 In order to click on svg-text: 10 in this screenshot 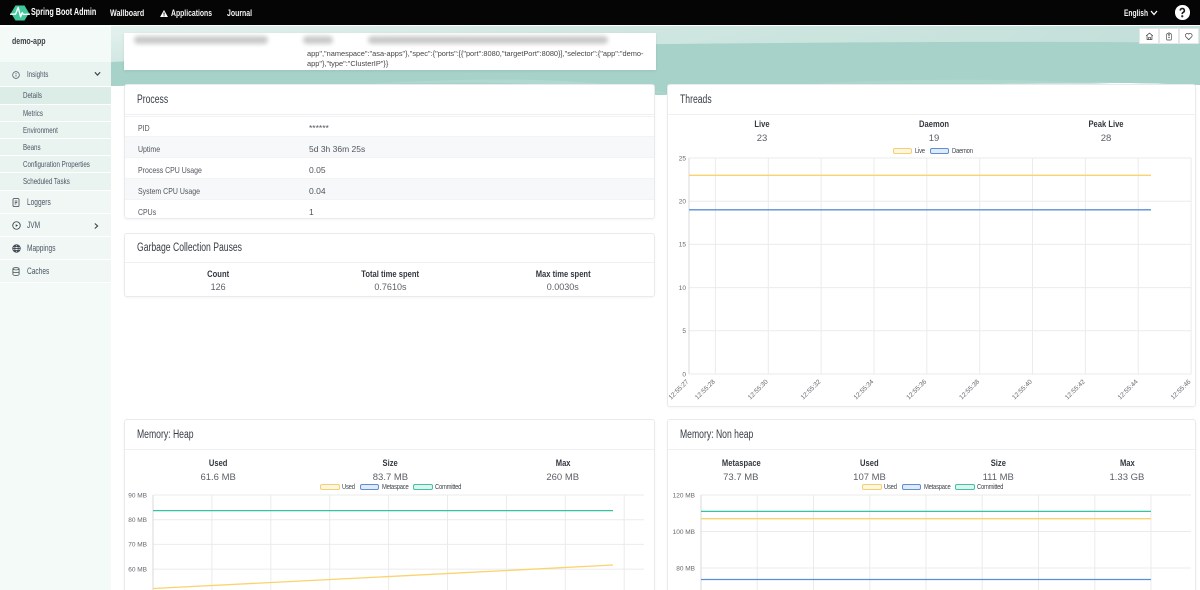, I will do `click(683, 288)`.